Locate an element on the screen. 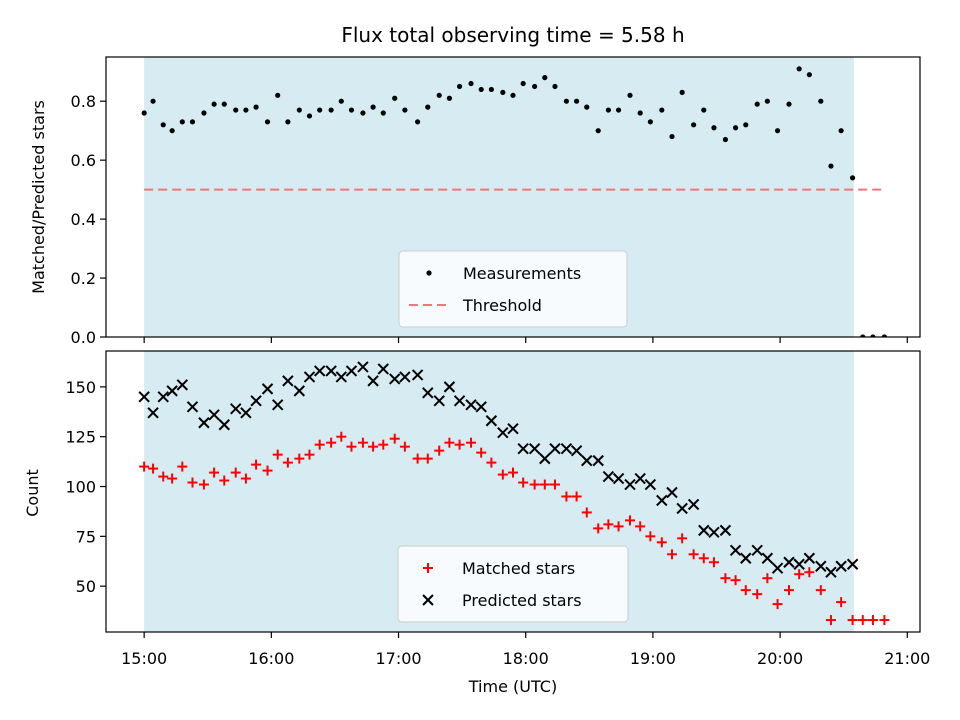  legend-label: Predicted stars is located at coordinates (522, 600).